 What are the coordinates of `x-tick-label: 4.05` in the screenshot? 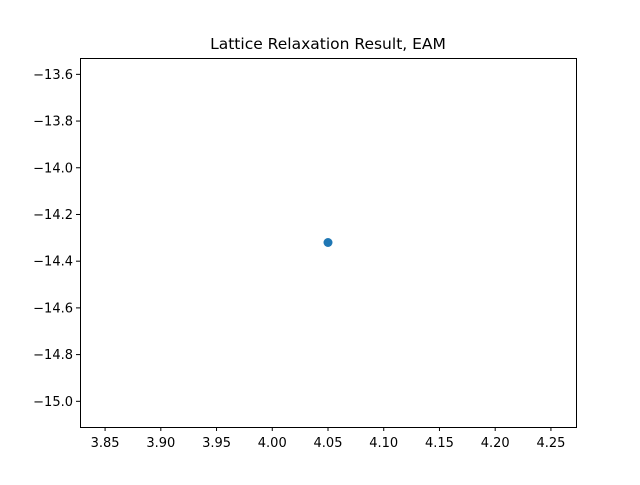 It's located at (328, 443).